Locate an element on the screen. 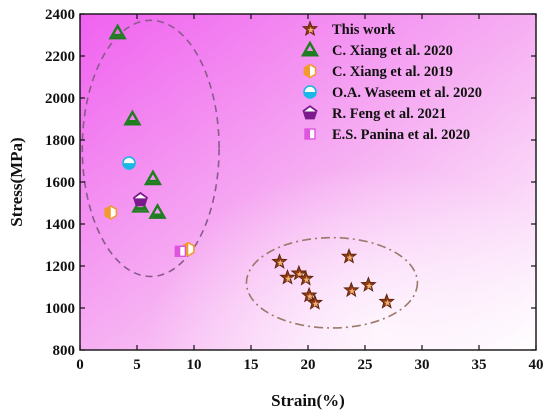  x-tick-label: 30 is located at coordinates (422, 365).